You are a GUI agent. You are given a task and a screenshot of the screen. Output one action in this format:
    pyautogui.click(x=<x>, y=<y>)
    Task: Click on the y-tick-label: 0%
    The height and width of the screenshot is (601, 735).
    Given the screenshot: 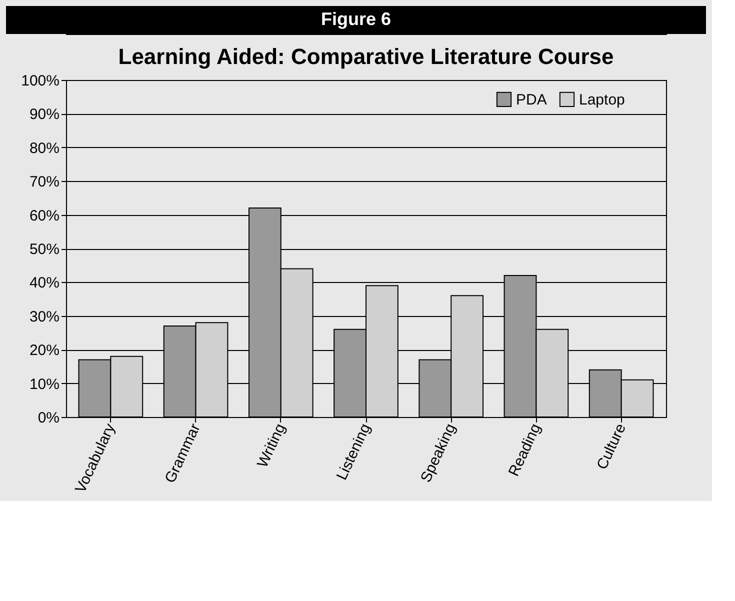 What is the action you would take?
    pyautogui.click(x=49, y=418)
    